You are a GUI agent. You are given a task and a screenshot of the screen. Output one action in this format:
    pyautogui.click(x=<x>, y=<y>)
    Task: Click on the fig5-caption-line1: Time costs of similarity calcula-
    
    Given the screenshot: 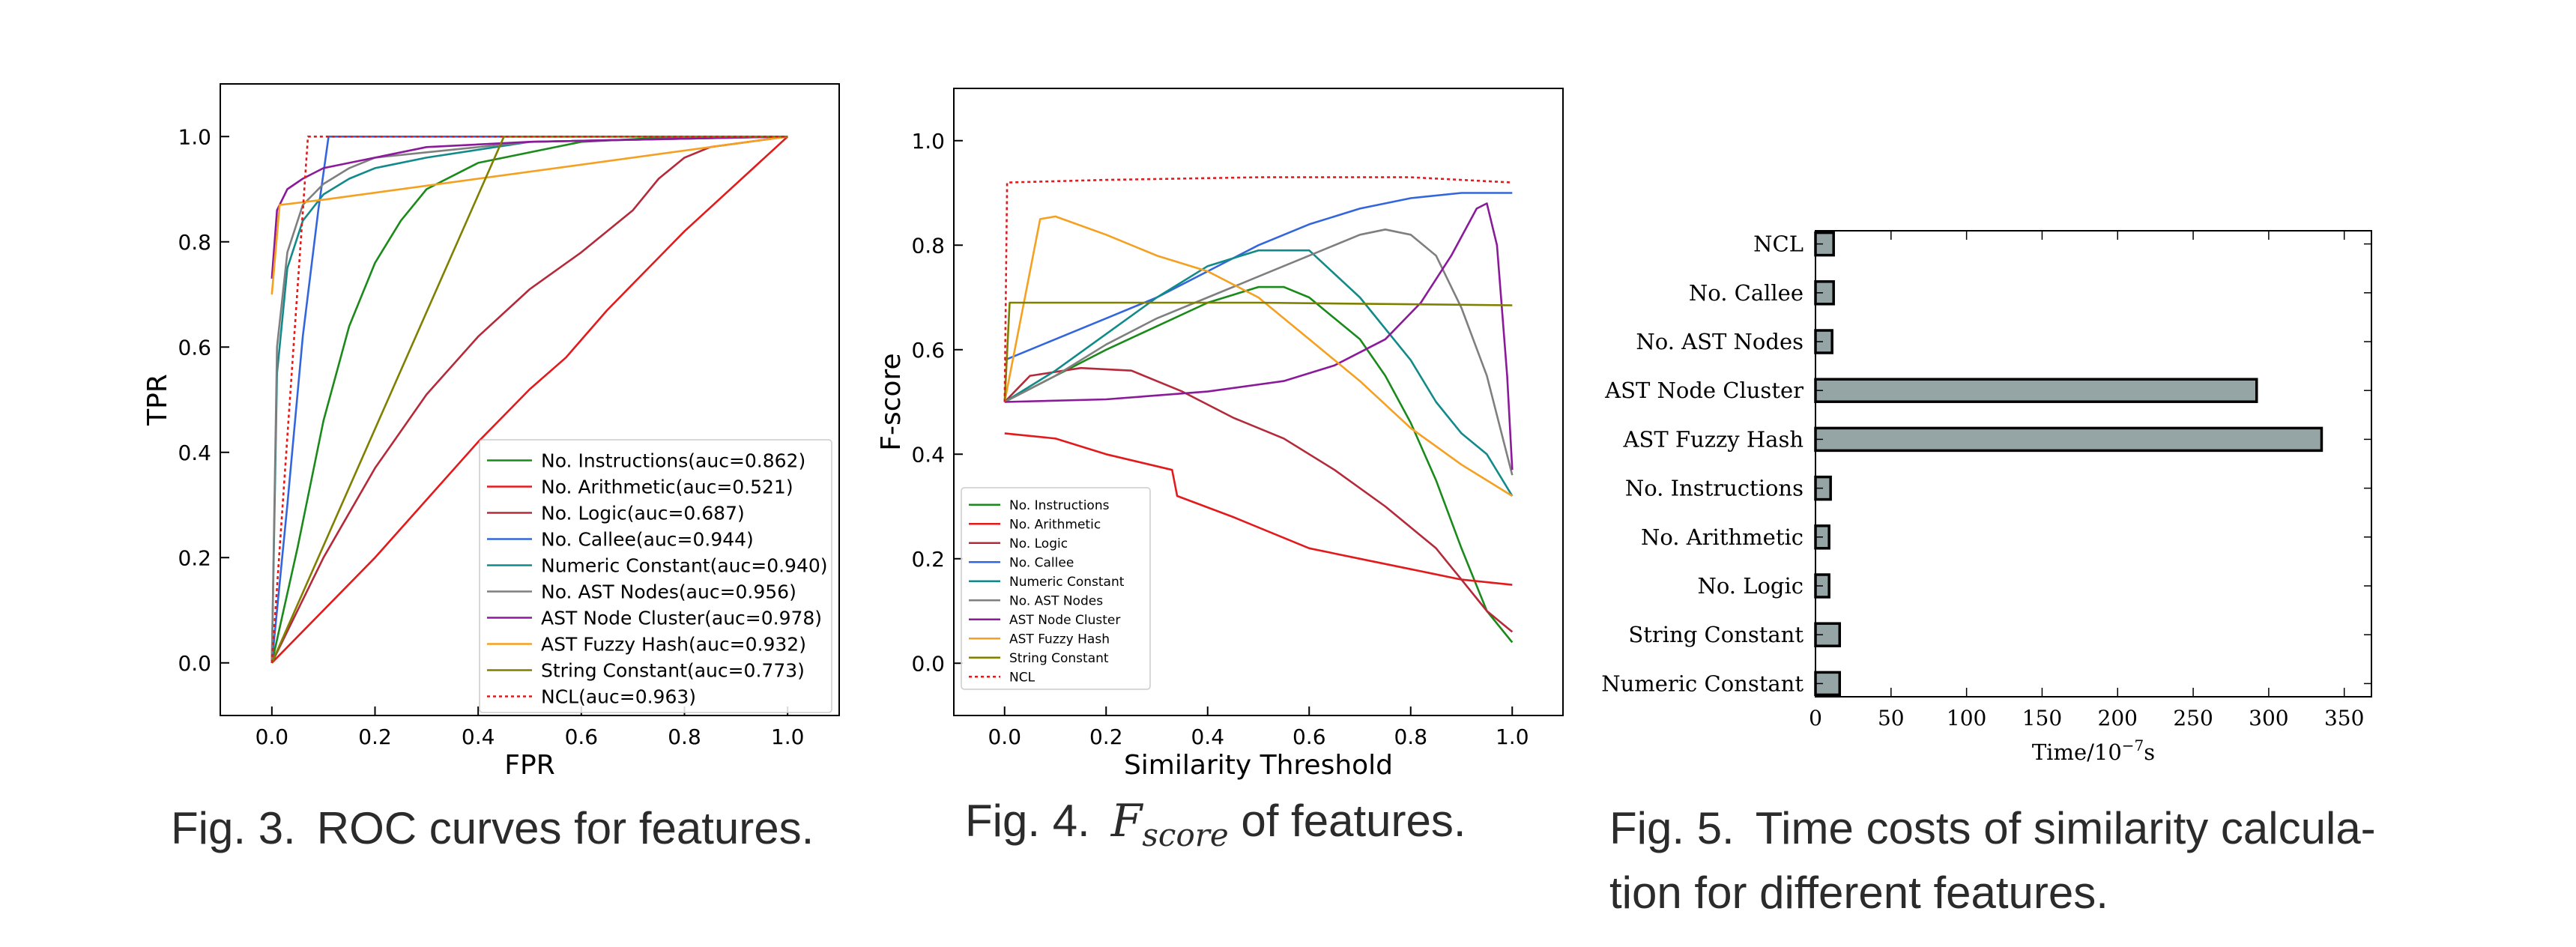 What is the action you would take?
    pyautogui.click(x=2065, y=828)
    